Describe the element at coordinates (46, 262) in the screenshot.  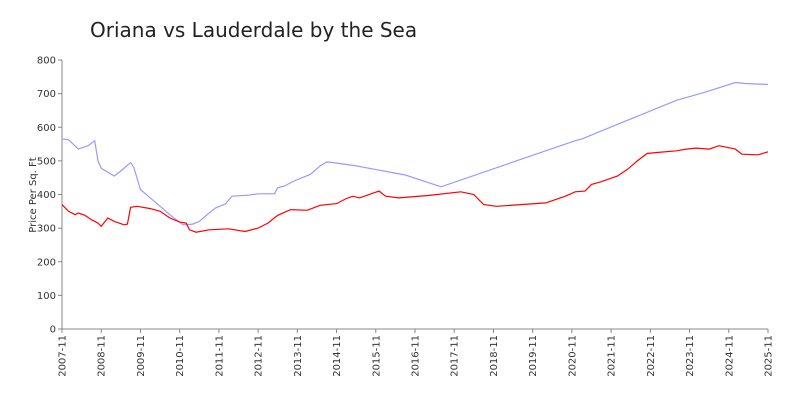
I see `y-tick-label: 200` at that location.